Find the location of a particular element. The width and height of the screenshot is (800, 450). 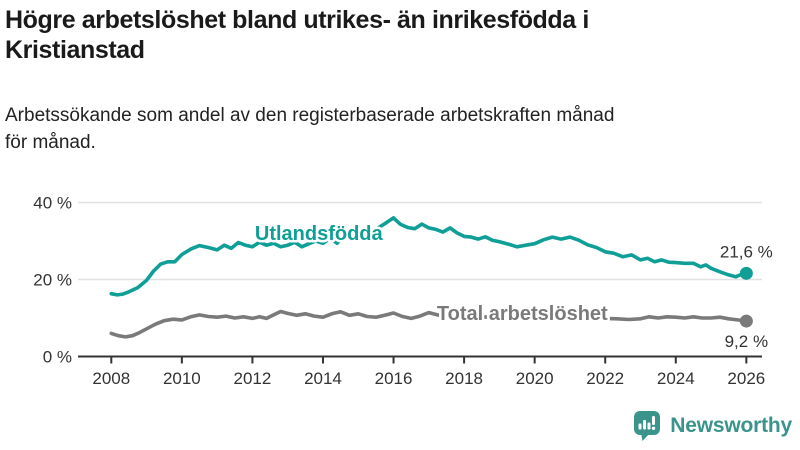

y-tick-label: 0 % is located at coordinates (57, 357).